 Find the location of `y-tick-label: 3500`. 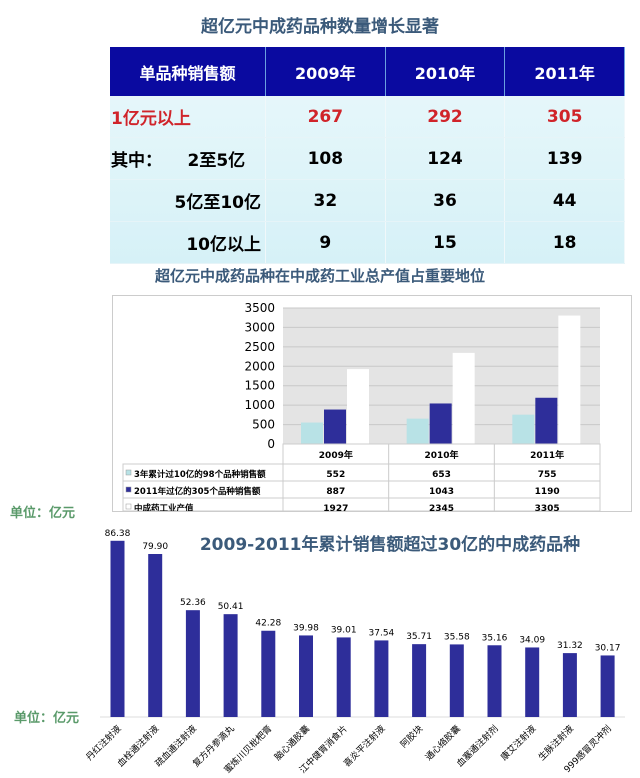

y-tick-label: 3500 is located at coordinates (259, 308).